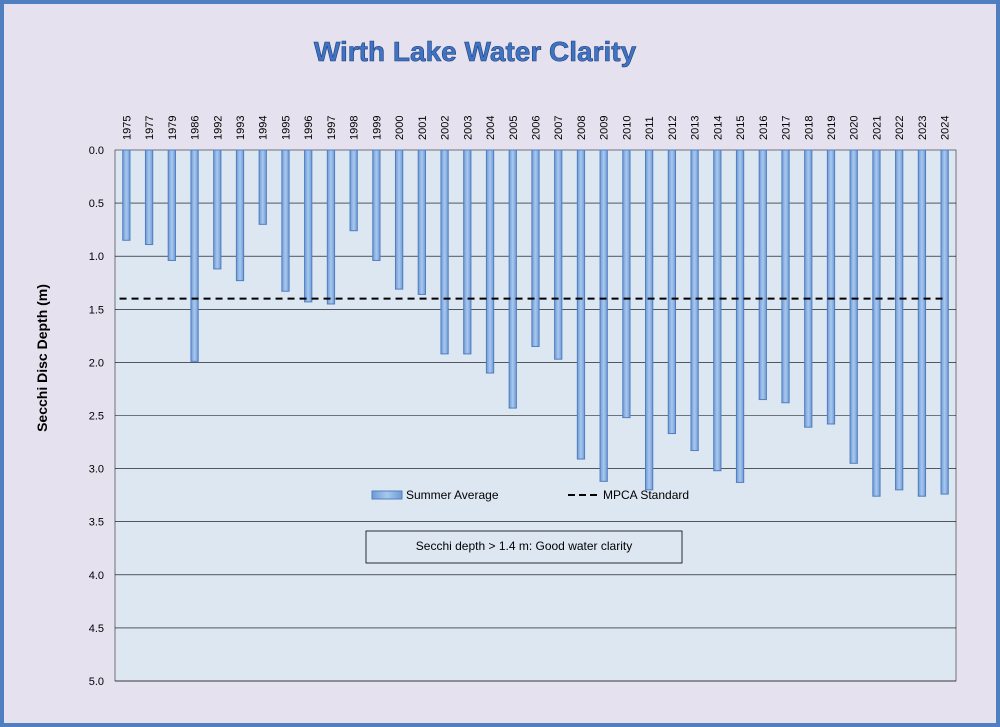 Image resolution: width=1000 pixels, height=727 pixels. What do you see at coordinates (96, 576) in the screenshot?
I see `y-tick-label: 4.0` at bounding box center [96, 576].